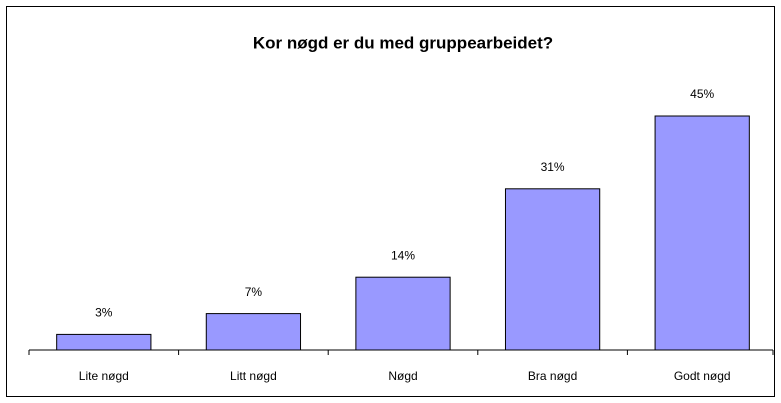 This screenshot has width=781, height=403. Describe the element at coordinates (402, 376) in the screenshot. I see `x-tick-label: Nøgd` at that location.